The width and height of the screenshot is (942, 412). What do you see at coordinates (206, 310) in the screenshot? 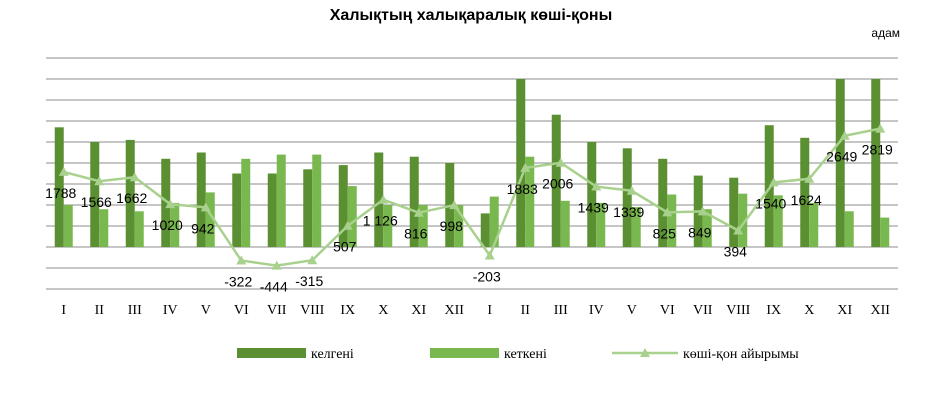
I see `x-tick-label: V` at bounding box center [206, 310].